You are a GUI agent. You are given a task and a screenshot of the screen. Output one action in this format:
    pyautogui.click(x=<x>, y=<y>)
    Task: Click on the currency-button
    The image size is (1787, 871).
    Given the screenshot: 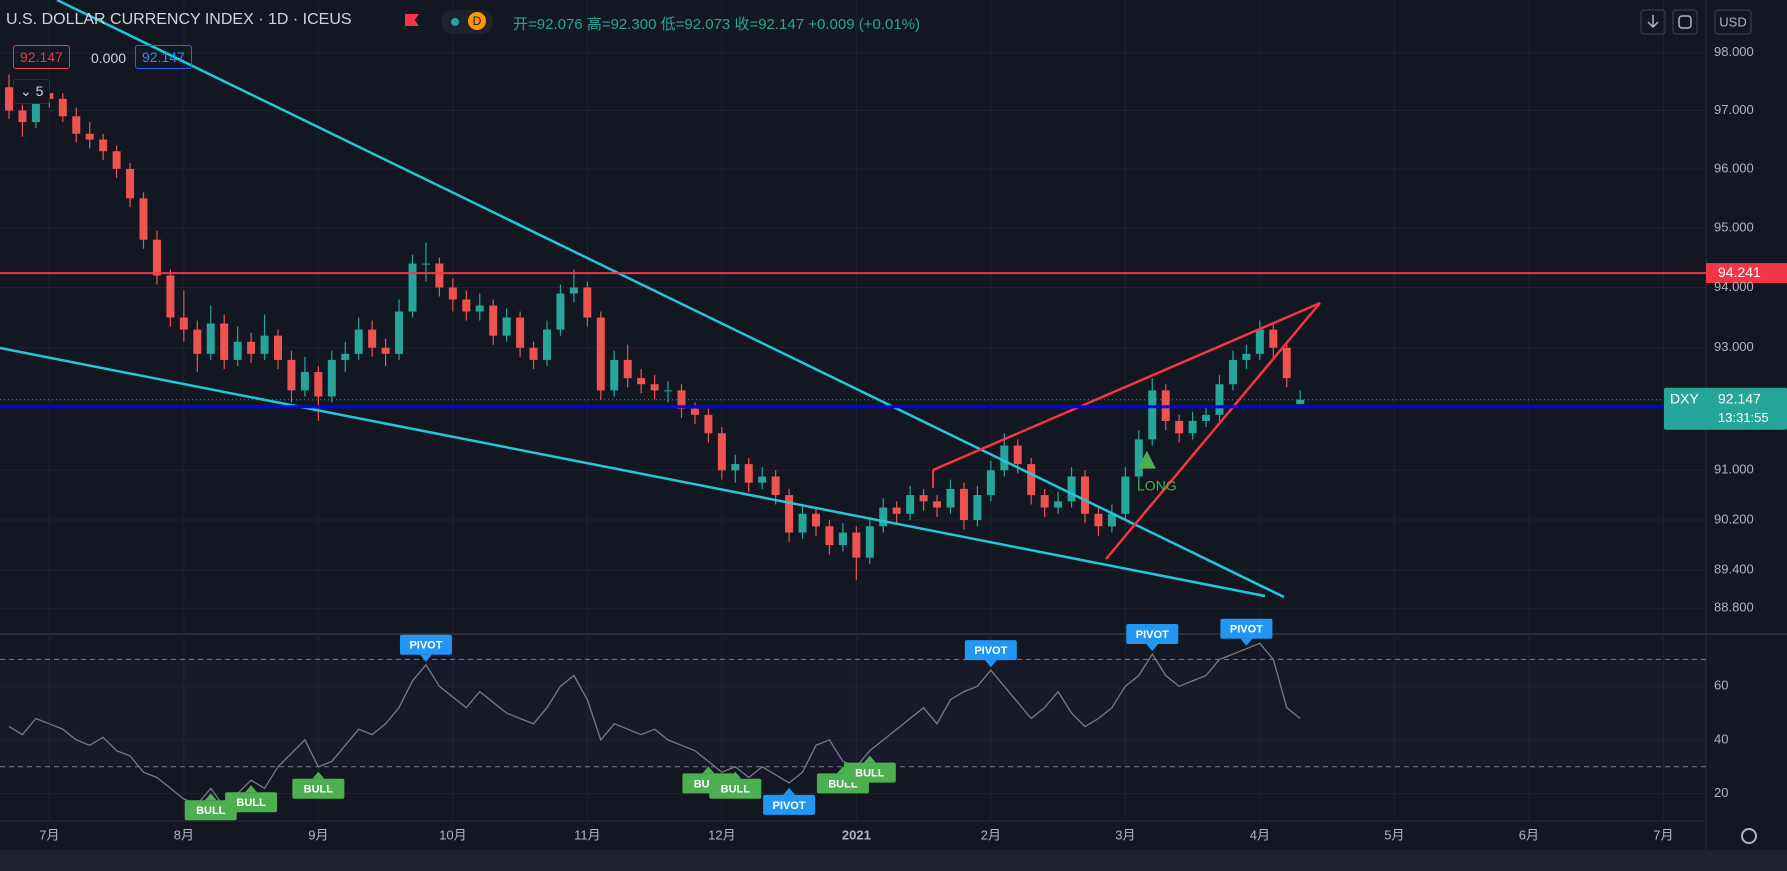 What is the action you would take?
    pyautogui.click(x=1733, y=22)
    